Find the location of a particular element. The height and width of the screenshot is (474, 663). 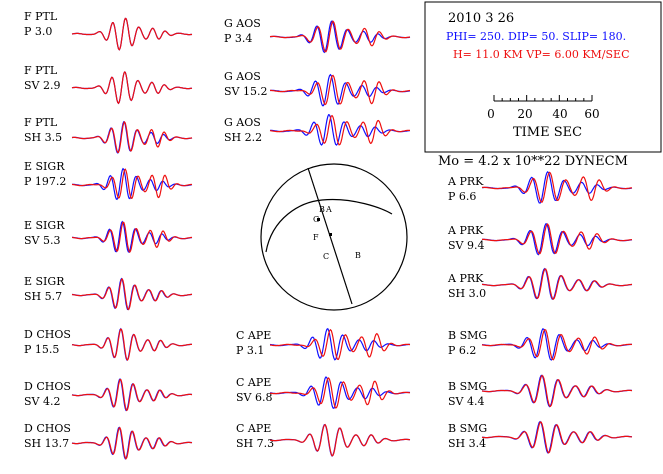

trace-a-prk-sv: A PRK SV 9.4 is located at coordinates (540, 239).